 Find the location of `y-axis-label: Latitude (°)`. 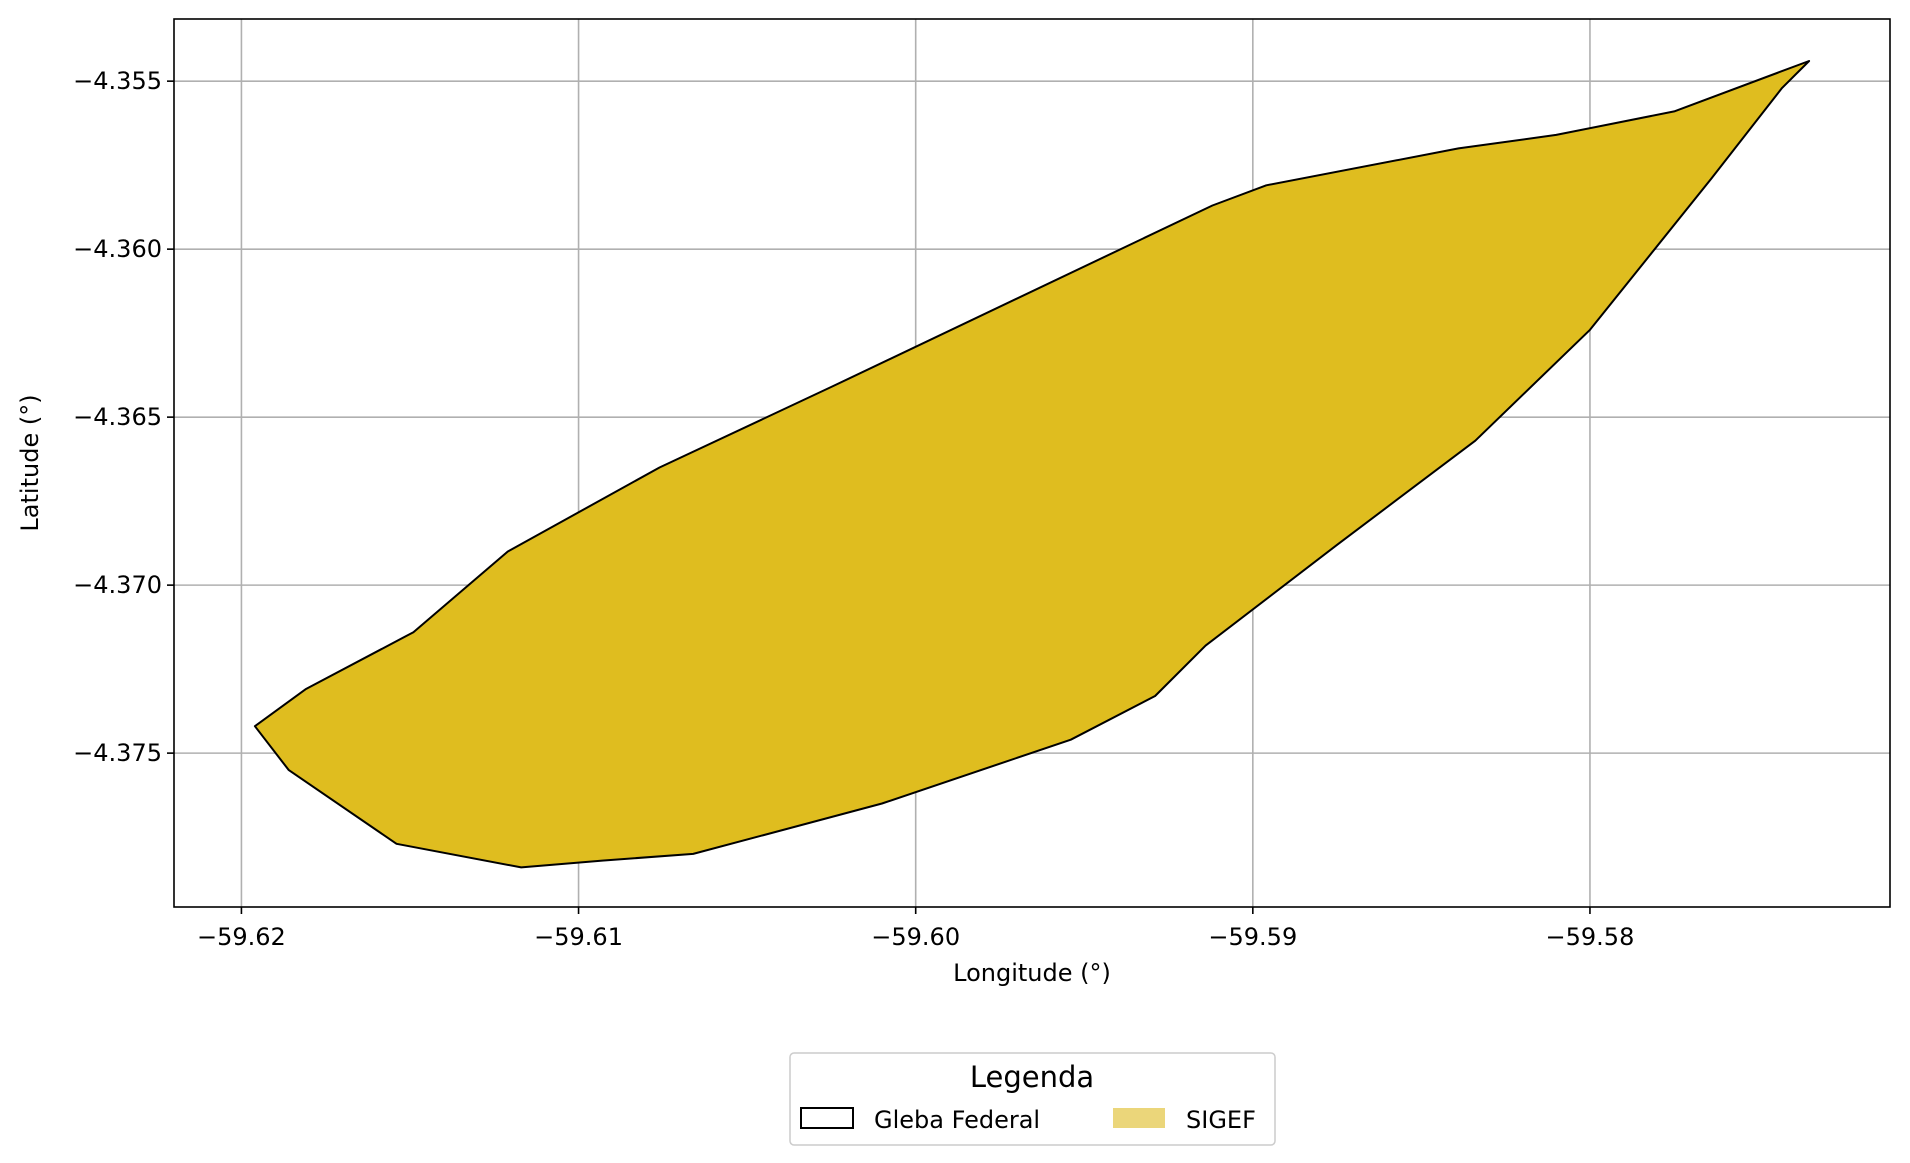

y-axis-label: Latitude (°) is located at coordinates (30, 462).